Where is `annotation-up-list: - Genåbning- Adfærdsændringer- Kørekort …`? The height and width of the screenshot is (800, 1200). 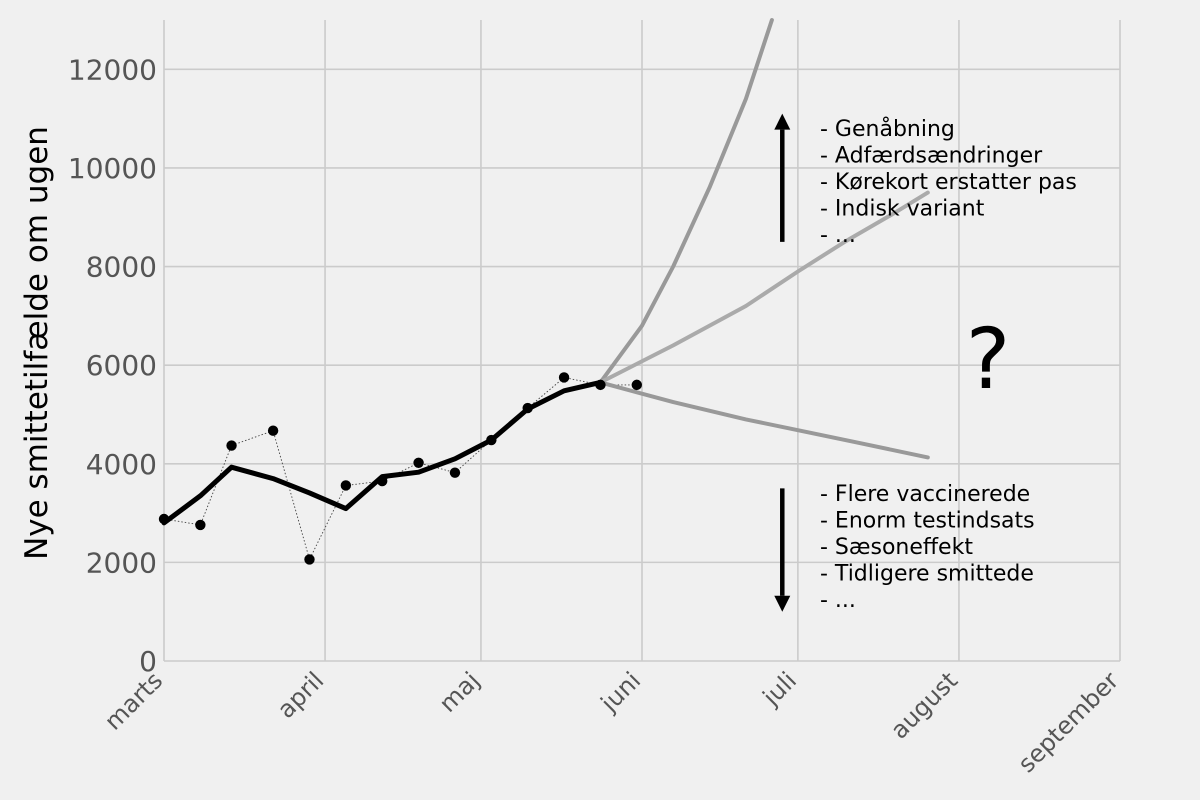
annotation-up-list: - Genåbning- Adfærdsændringer- Kørekort … is located at coordinates (948, 182).